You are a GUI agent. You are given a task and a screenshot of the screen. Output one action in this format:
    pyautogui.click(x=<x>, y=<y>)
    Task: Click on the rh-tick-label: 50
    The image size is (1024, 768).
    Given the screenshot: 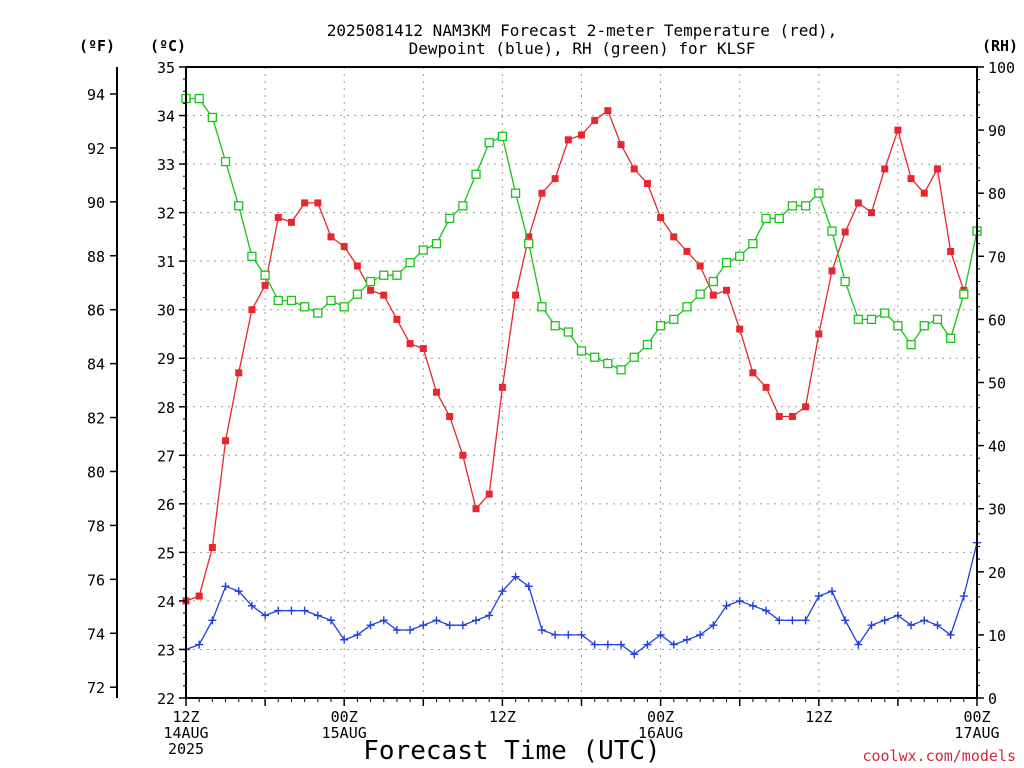 What is the action you would take?
    pyautogui.click(x=997, y=384)
    